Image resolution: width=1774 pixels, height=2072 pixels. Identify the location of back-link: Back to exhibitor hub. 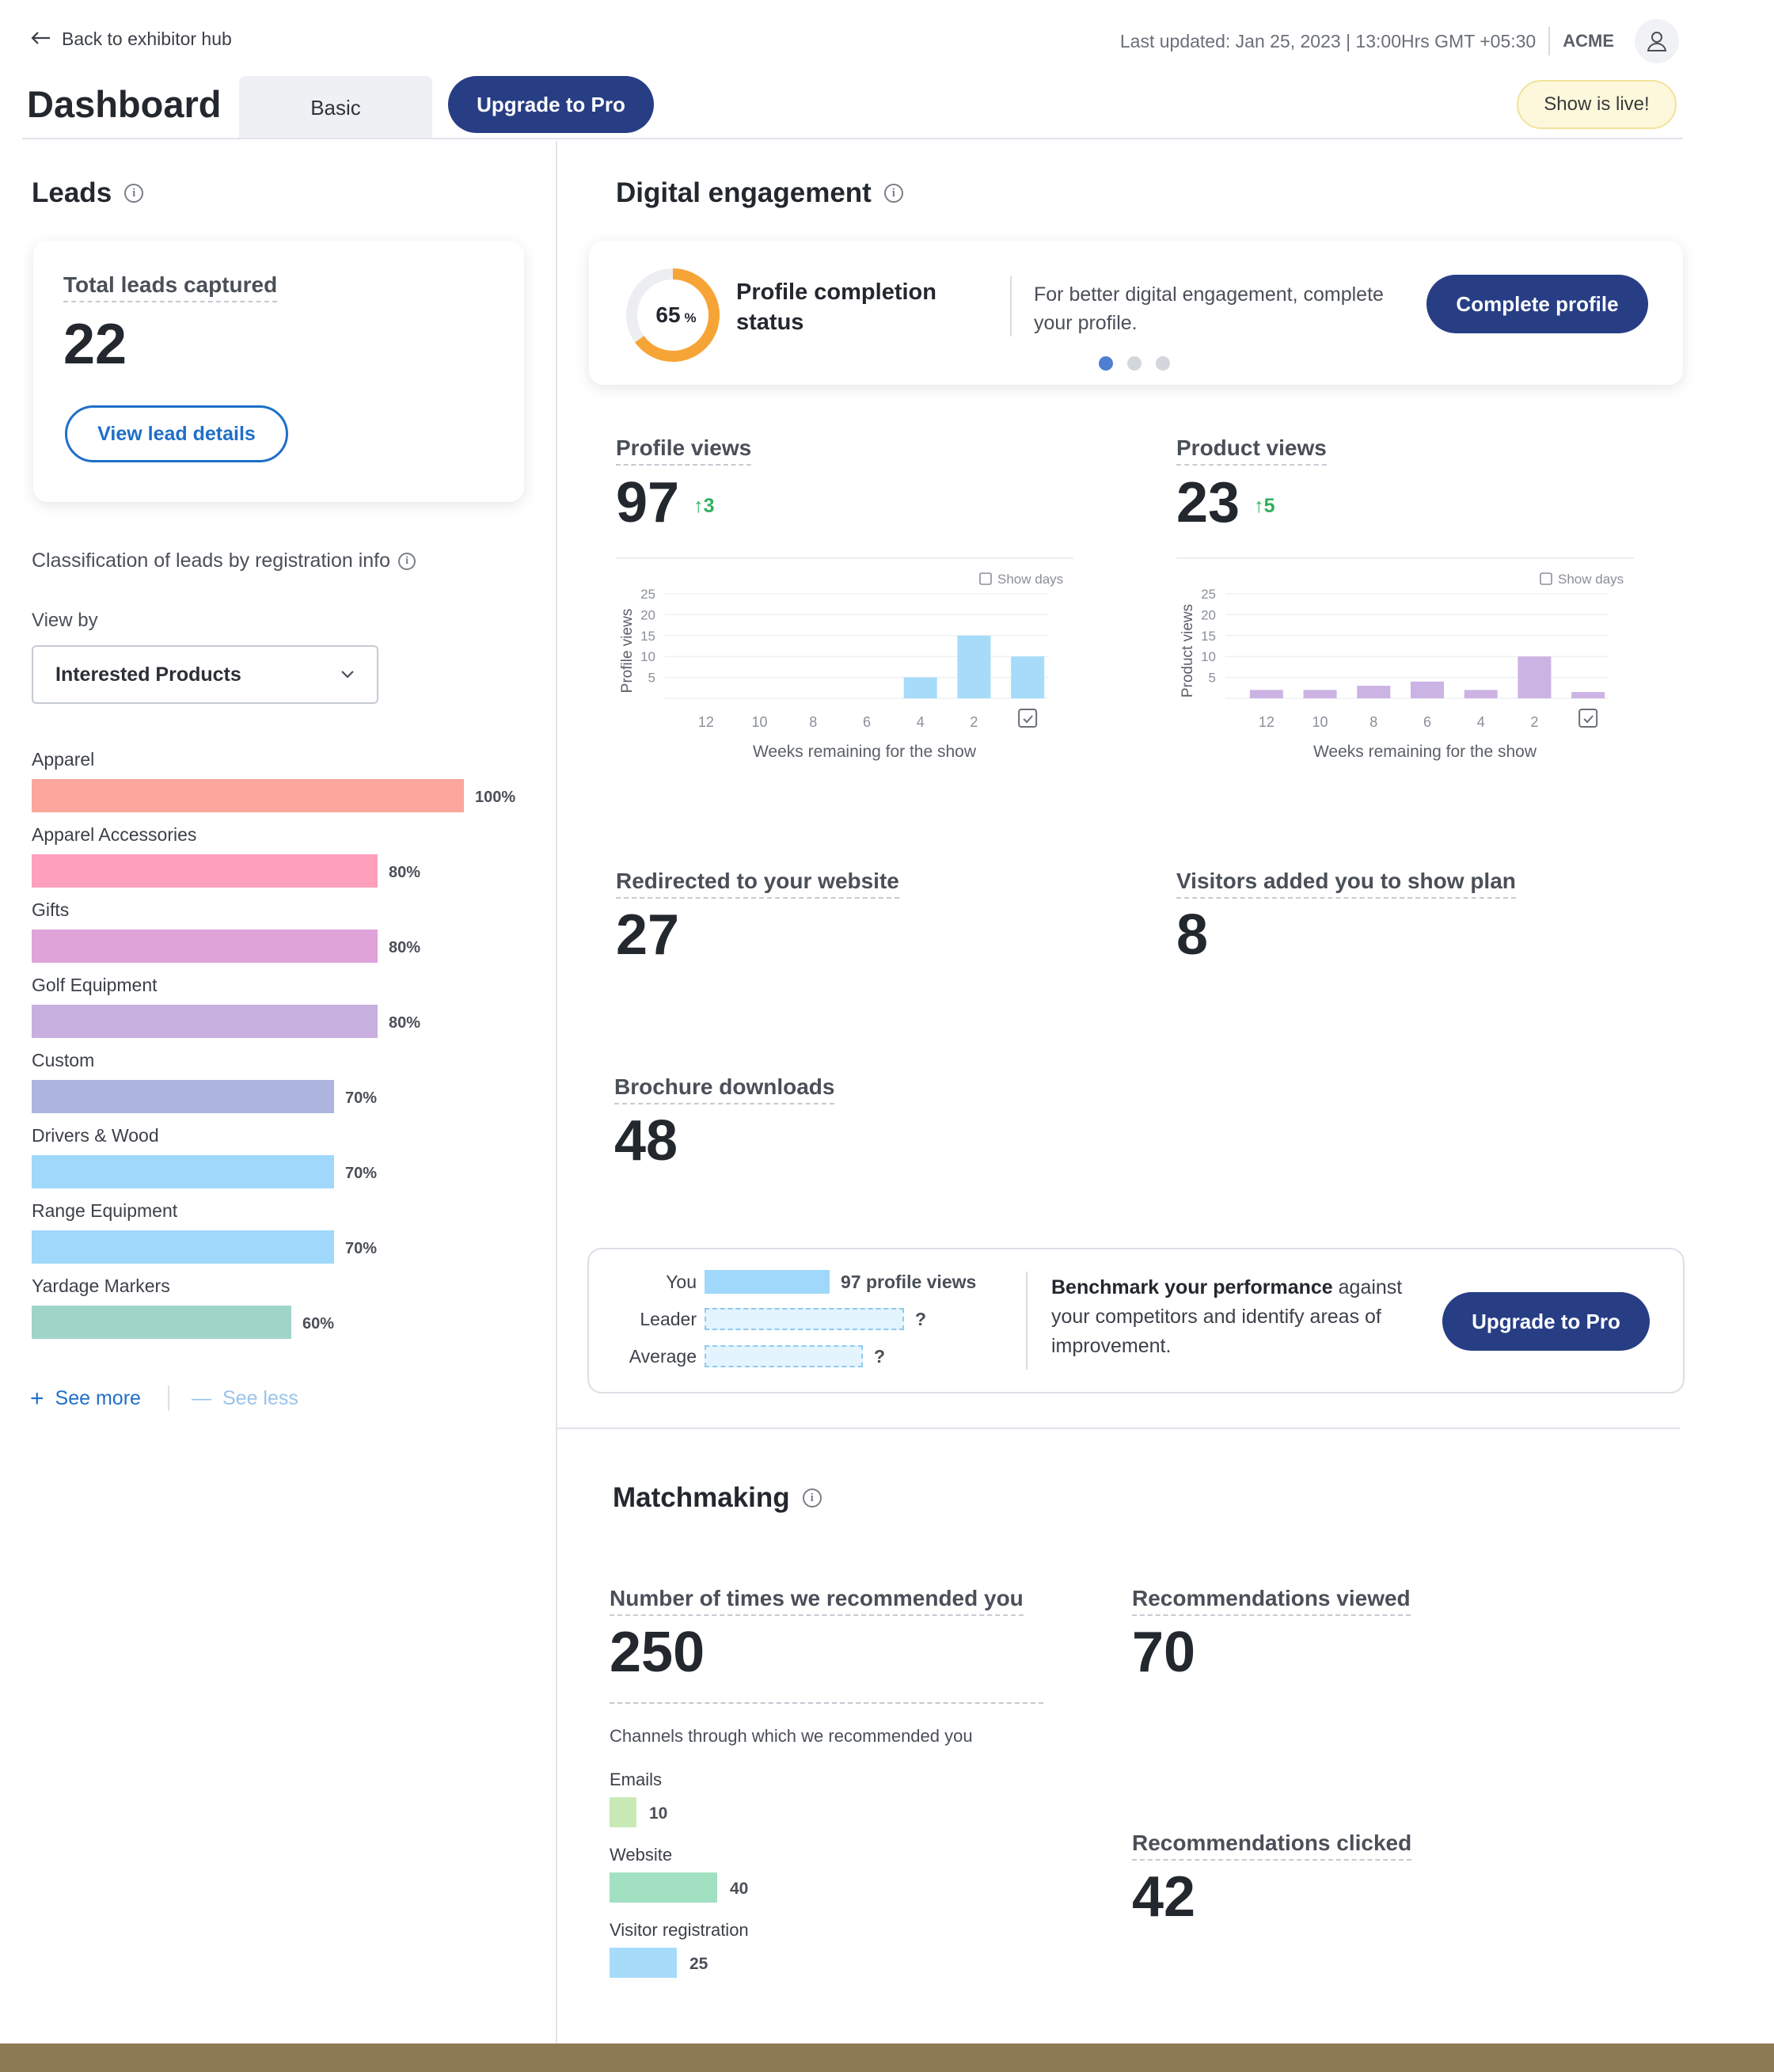
(131, 39).